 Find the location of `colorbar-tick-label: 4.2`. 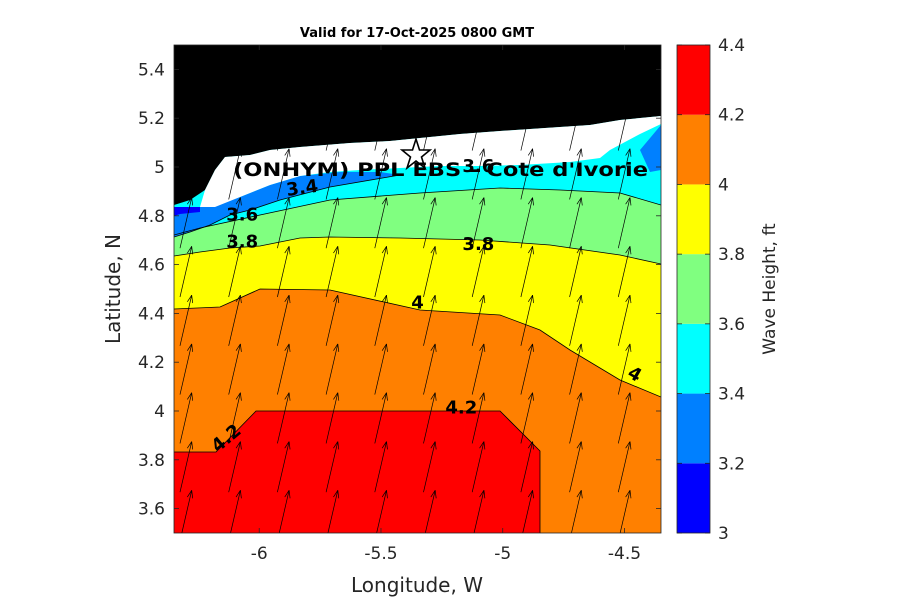

colorbar-tick-label: 4.2 is located at coordinates (731, 116).